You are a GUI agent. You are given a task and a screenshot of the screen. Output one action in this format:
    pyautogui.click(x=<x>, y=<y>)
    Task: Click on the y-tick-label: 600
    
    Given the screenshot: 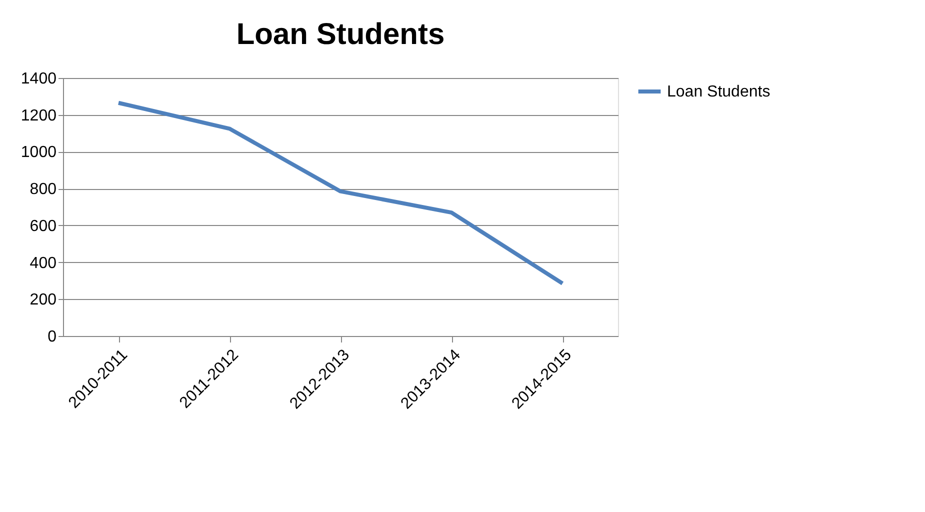 What is the action you would take?
    pyautogui.click(x=43, y=226)
    